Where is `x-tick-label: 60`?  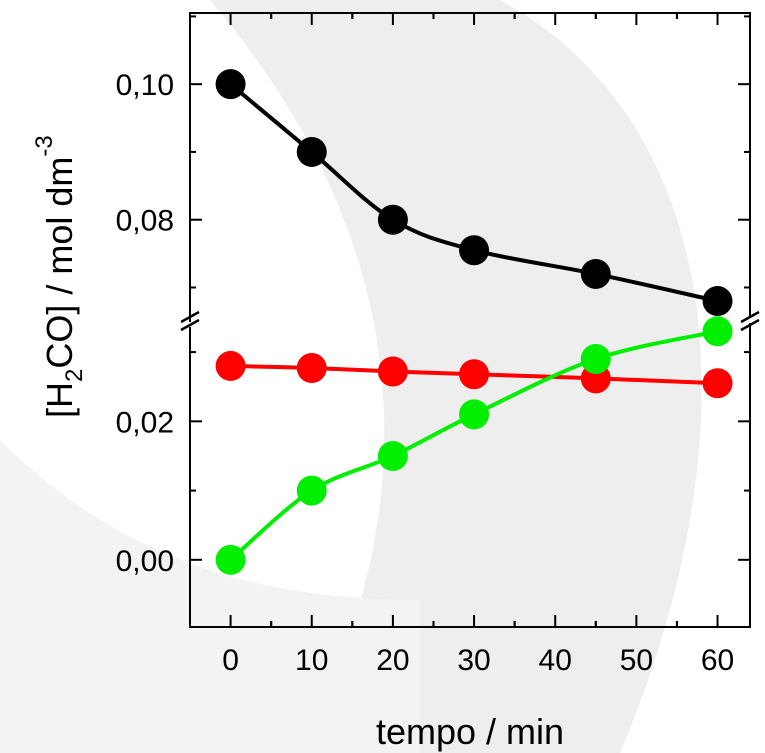
x-tick-label: 60 is located at coordinates (717, 660).